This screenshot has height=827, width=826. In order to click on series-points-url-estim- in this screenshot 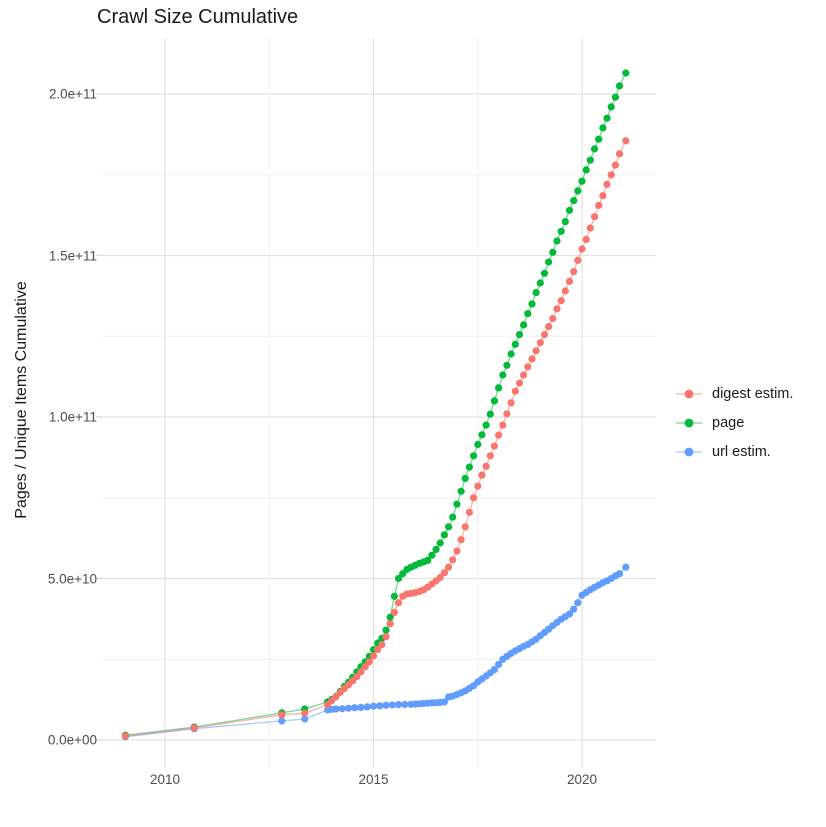, I will do `click(375, 652)`.